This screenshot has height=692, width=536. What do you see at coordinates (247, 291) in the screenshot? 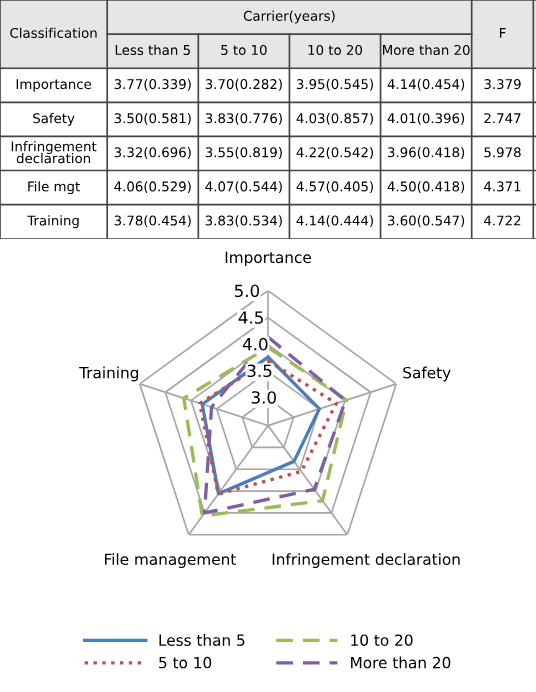
I see `y-tick-label: 5.0` at bounding box center [247, 291].